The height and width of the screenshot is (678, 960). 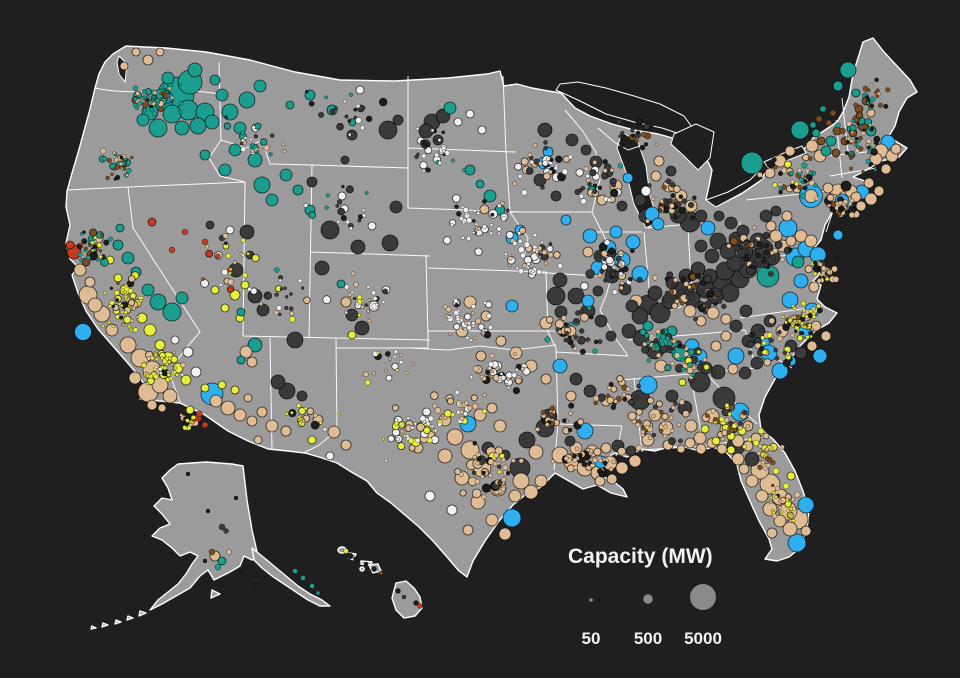 What do you see at coordinates (640, 556) in the screenshot?
I see `legend-title: Capacity (MW)` at bounding box center [640, 556].